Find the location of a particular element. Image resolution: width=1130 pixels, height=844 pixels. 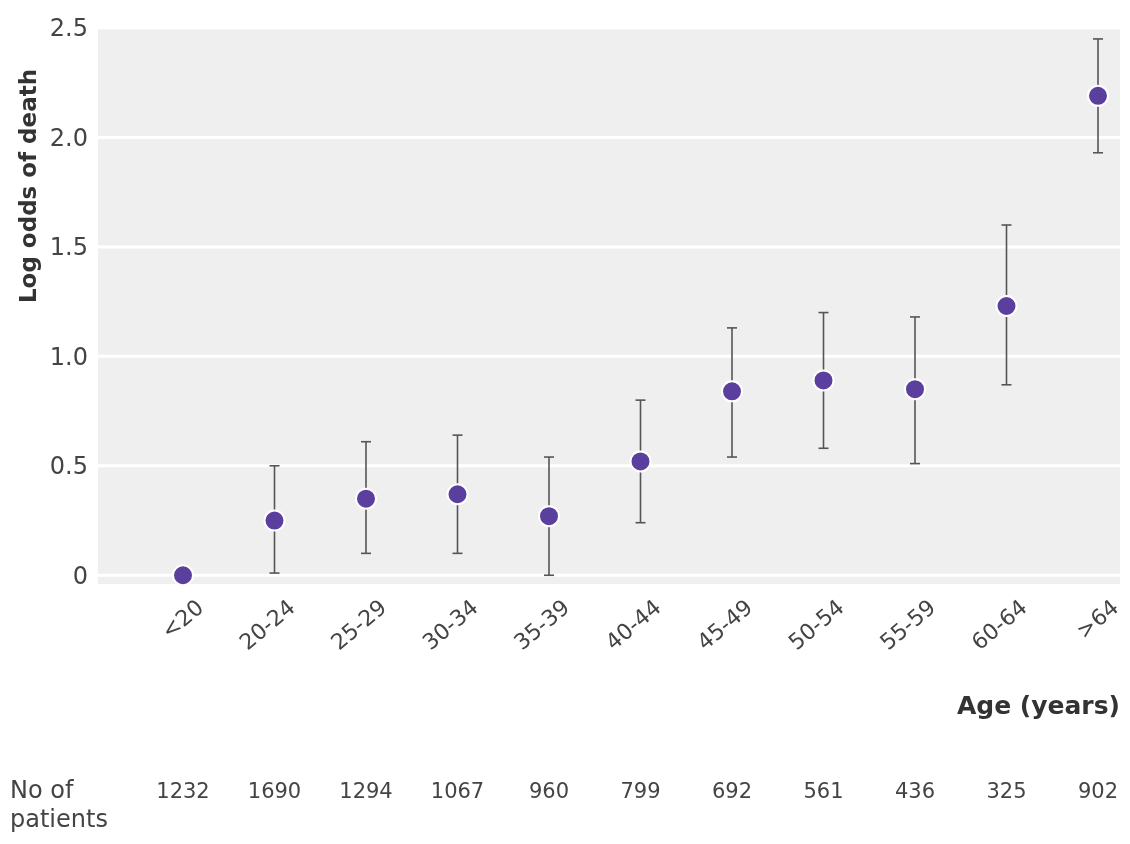

y-tick-label: 0.5 is located at coordinates (68, 466).